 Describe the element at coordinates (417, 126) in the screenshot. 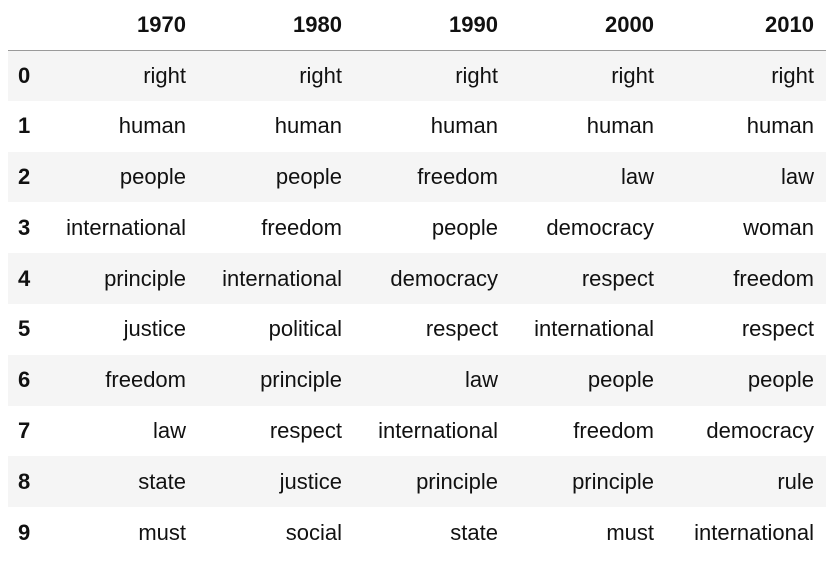

I see `table-row: 1 human human human human human` at that location.